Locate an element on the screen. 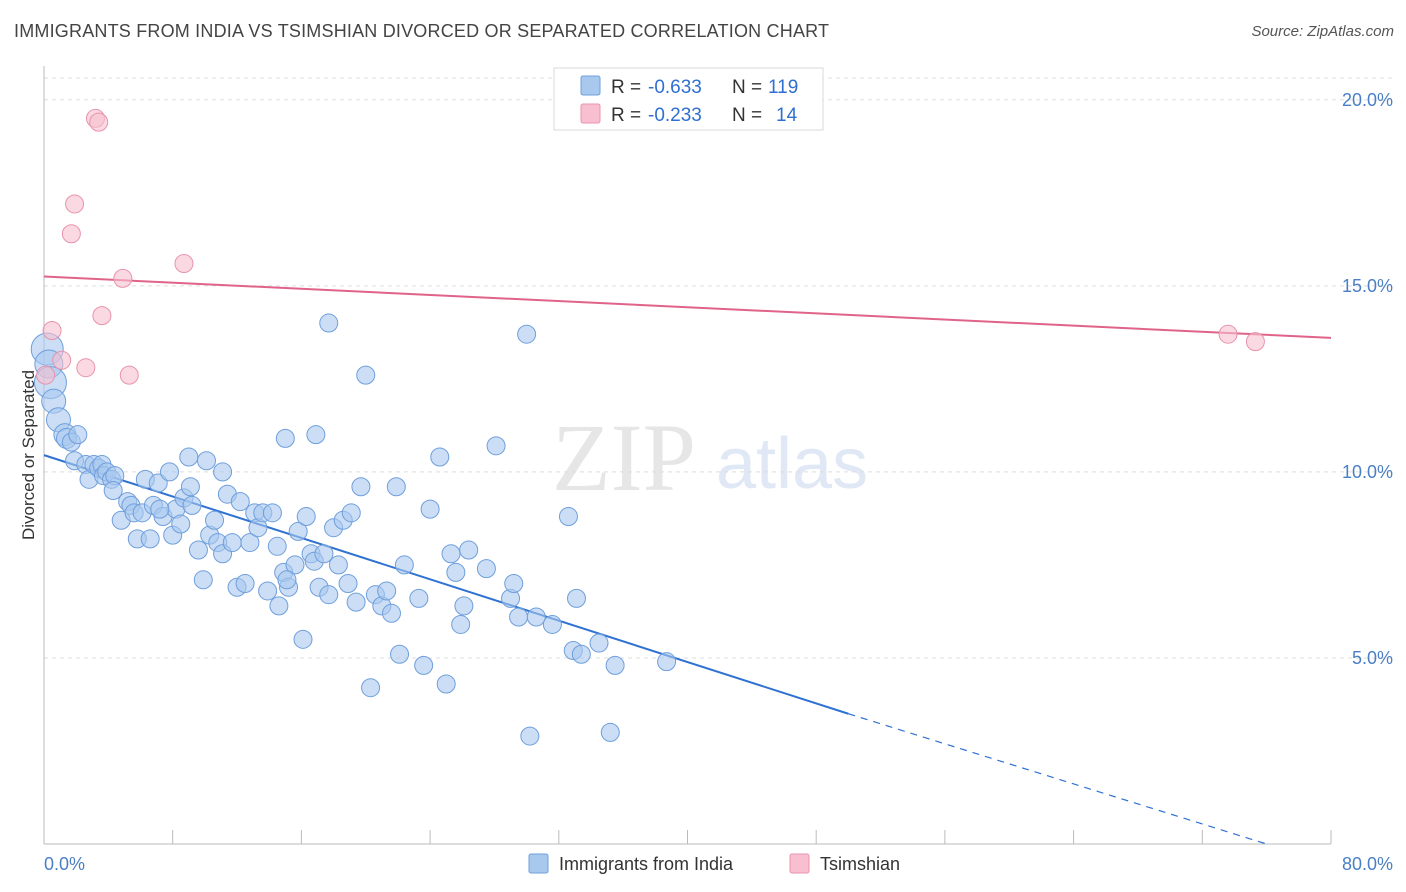  legend-r-label-tsimshian: R = is located at coordinates (626, 115).